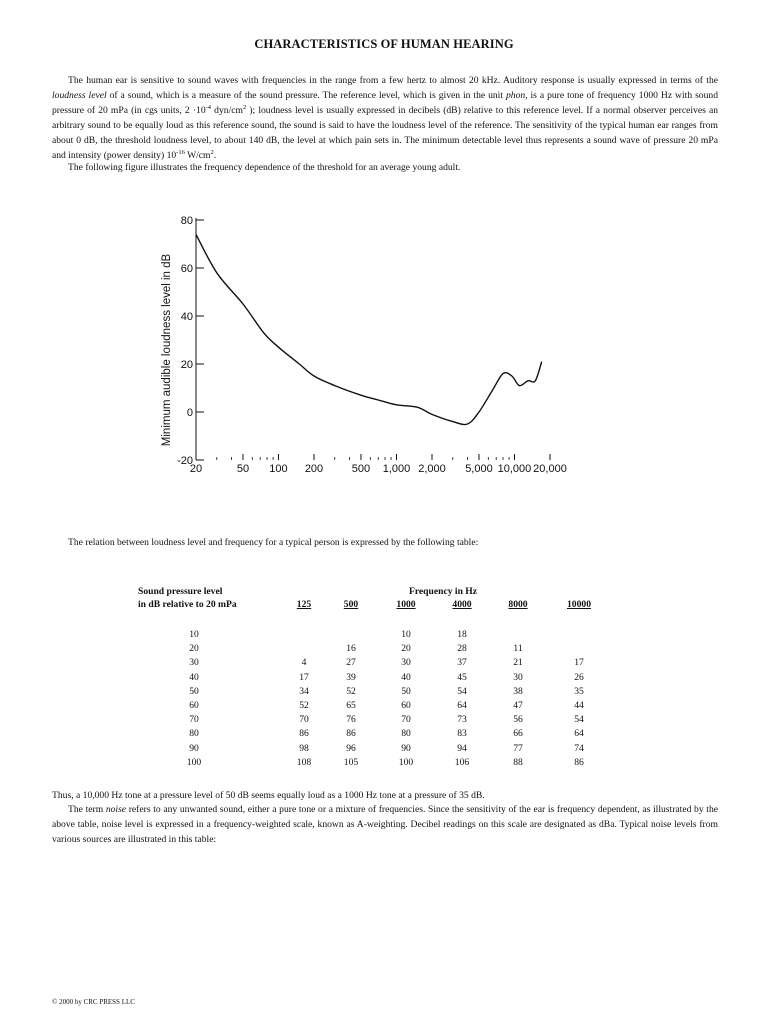 The height and width of the screenshot is (1024, 768). I want to click on table-value-cell: 76, so click(351, 720).